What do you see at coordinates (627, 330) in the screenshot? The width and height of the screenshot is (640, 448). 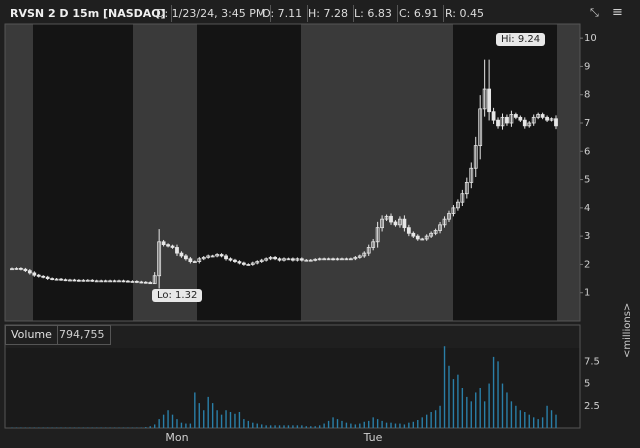 I see `volume-units-label: <millions>` at bounding box center [627, 330].